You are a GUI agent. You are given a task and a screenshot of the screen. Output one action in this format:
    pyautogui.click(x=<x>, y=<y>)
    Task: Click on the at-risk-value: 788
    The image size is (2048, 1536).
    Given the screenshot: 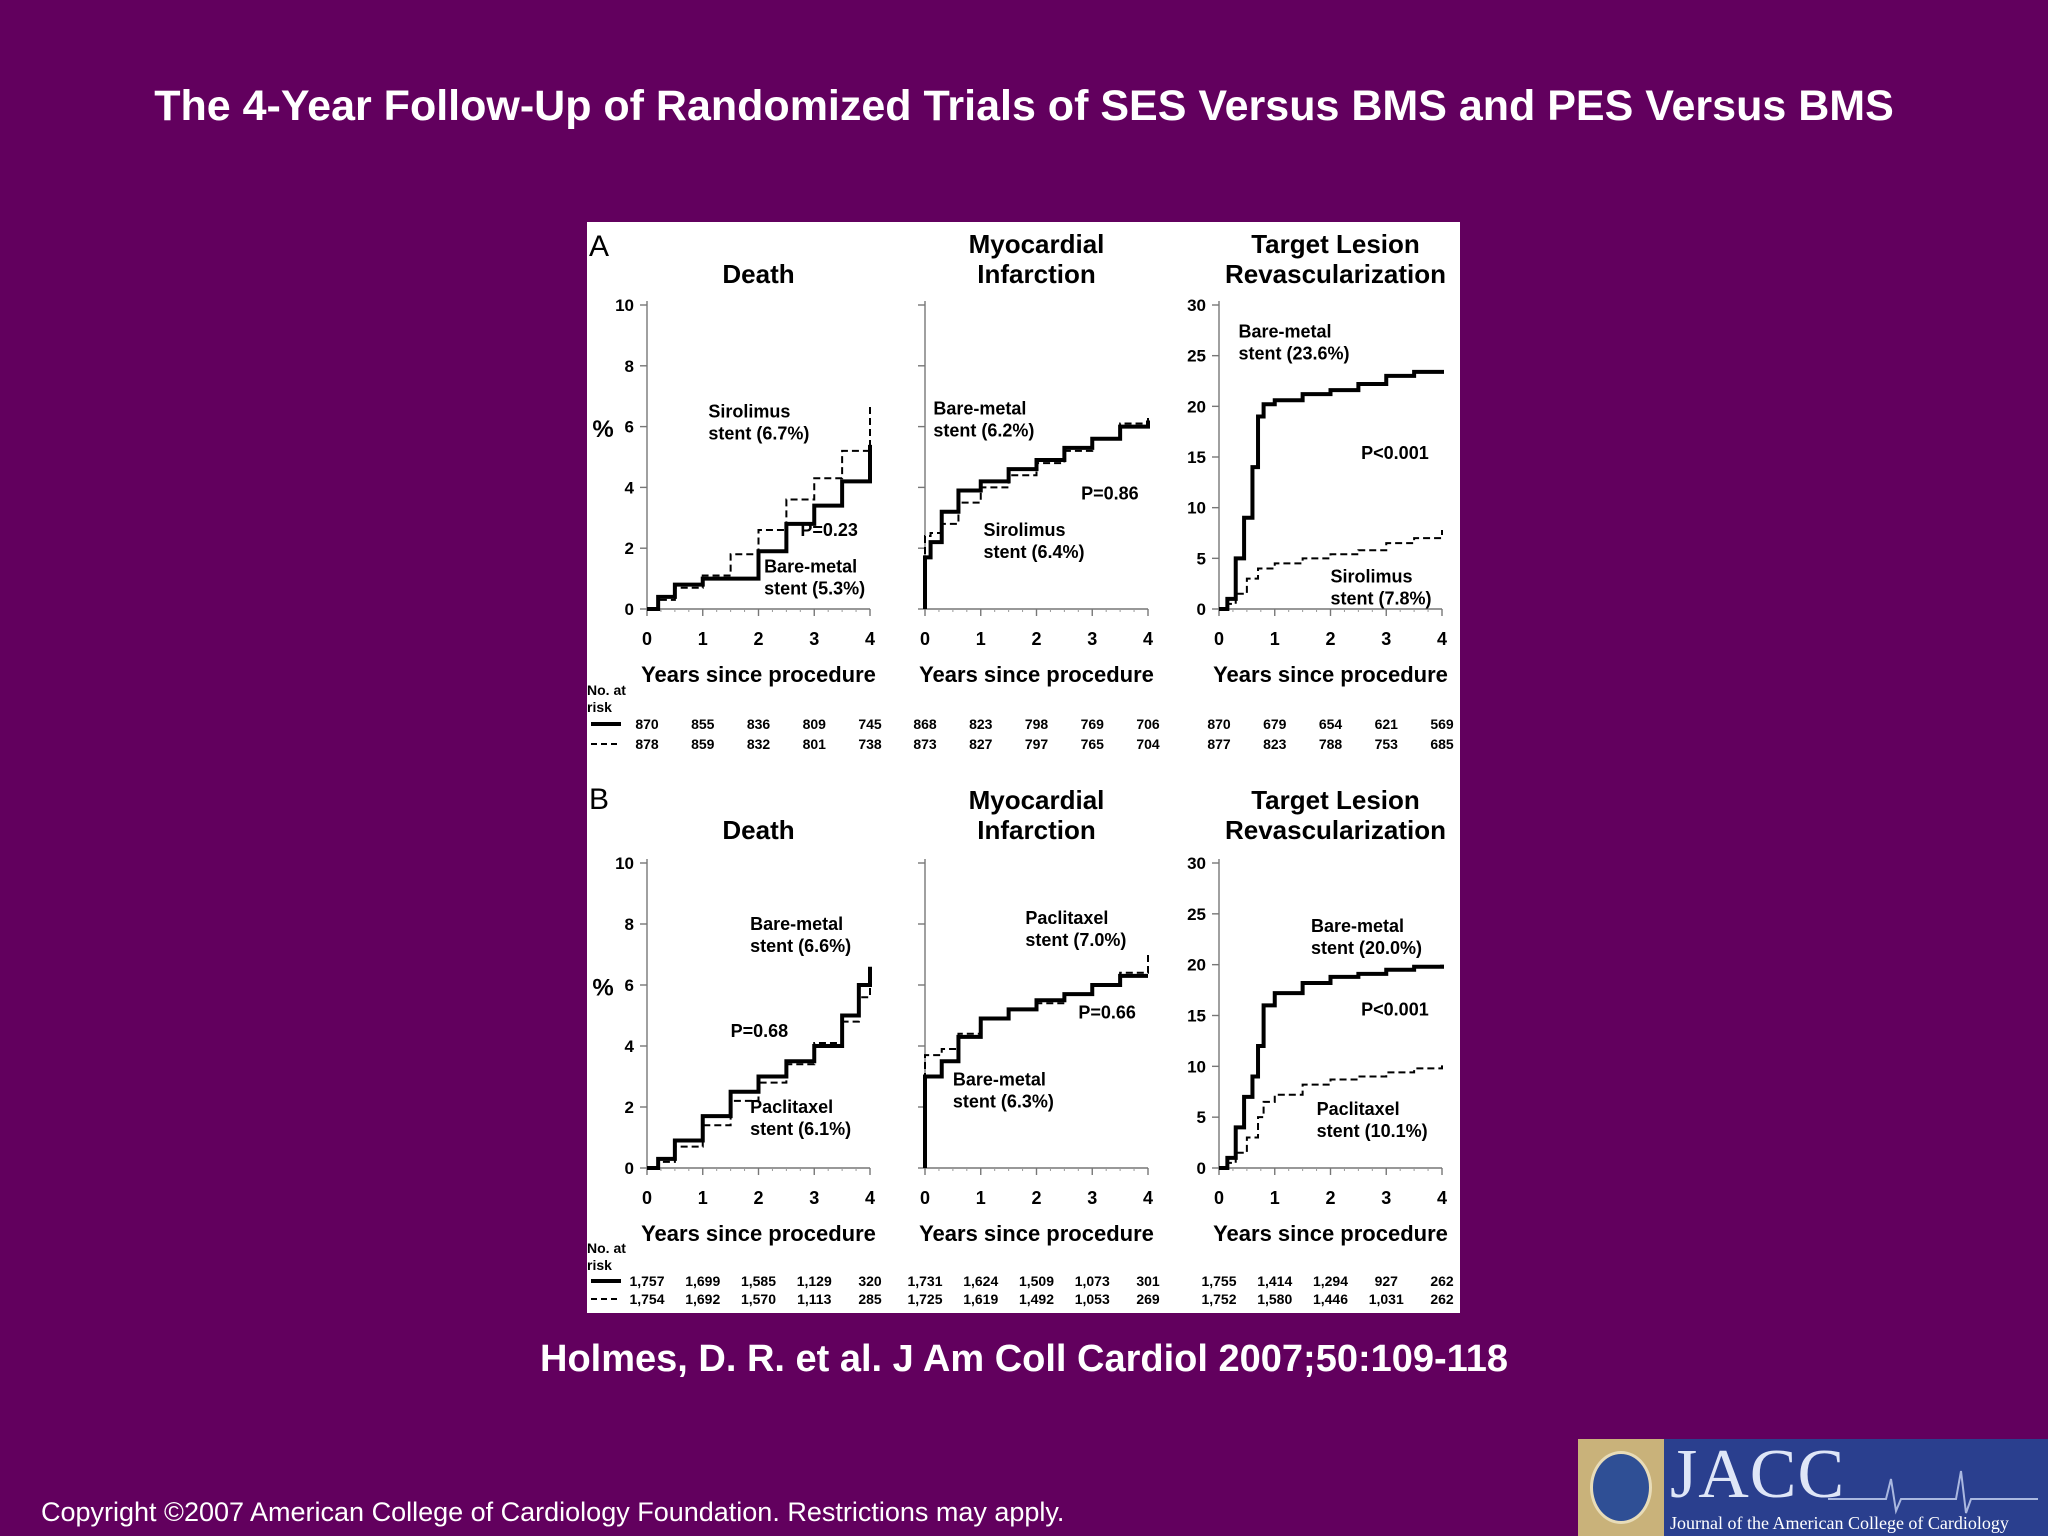 What is the action you would take?
    pyautogui.click(x=1331, y=744)
    